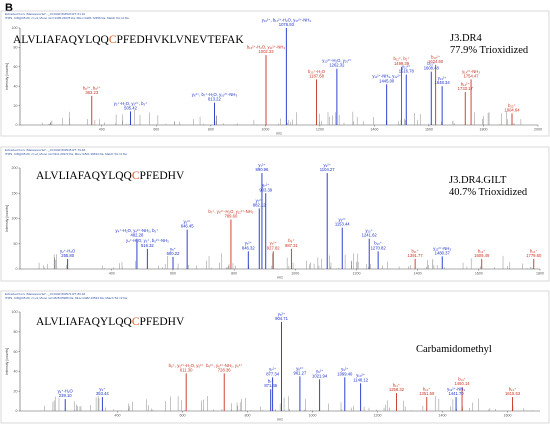 Image resolution: width=550 pixels, height=427 pixels. Describe the element at coordinates (427, 393) in the screenshot. I see `peak-label: 1351.59` at that location.